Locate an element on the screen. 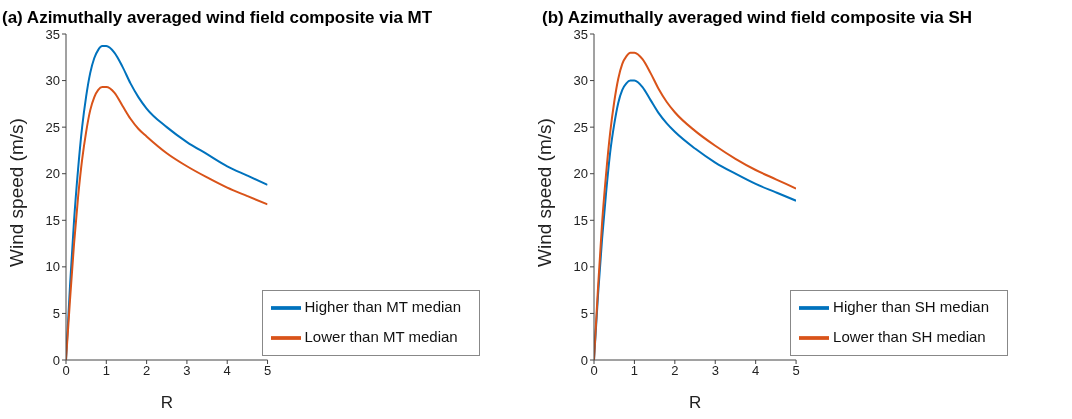  chart-title: (b) Azimuthally averaged wind field composite via SH is located at coordinates (758, 18).